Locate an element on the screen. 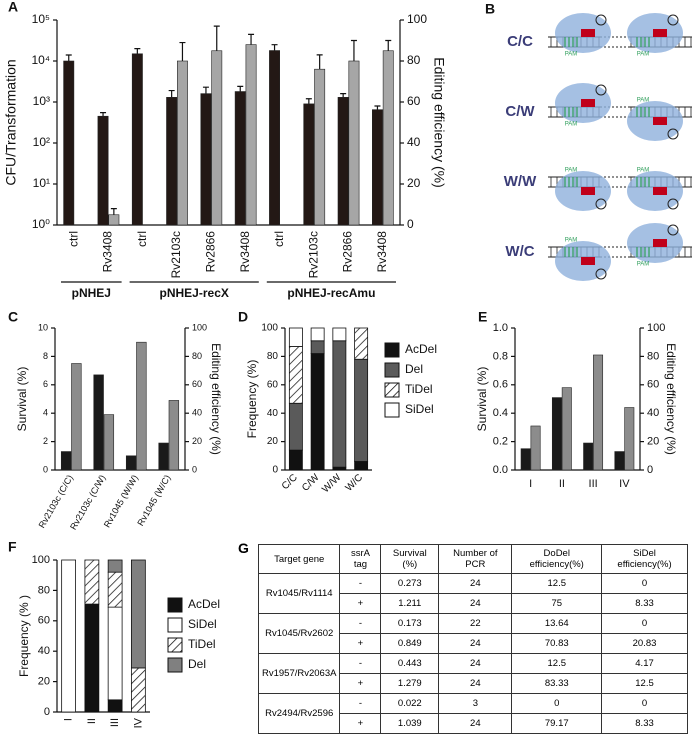 The width and height of the screenshot is (696, 739). x-tick-label: III is located at coordinates (593, 484).